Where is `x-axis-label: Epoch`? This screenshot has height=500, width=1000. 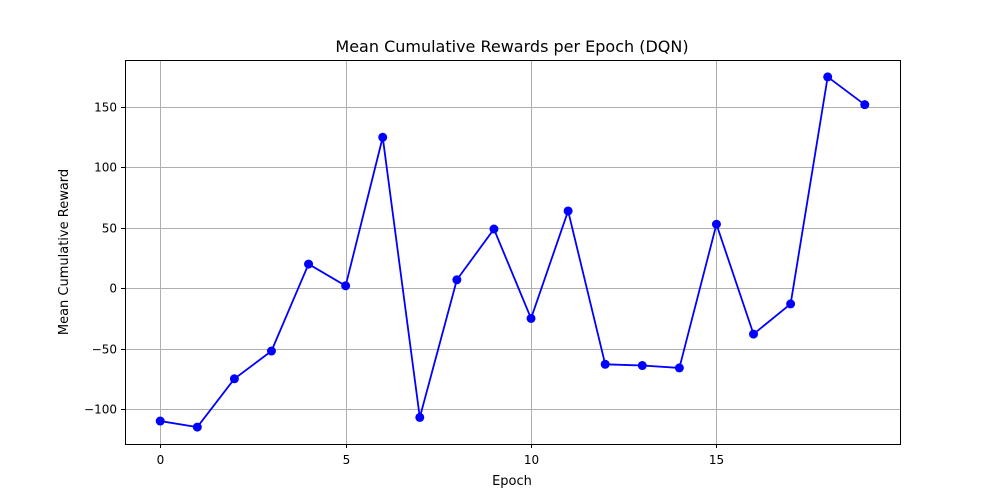
x-axis-label: Epoch is located at coordinates (512, 481).